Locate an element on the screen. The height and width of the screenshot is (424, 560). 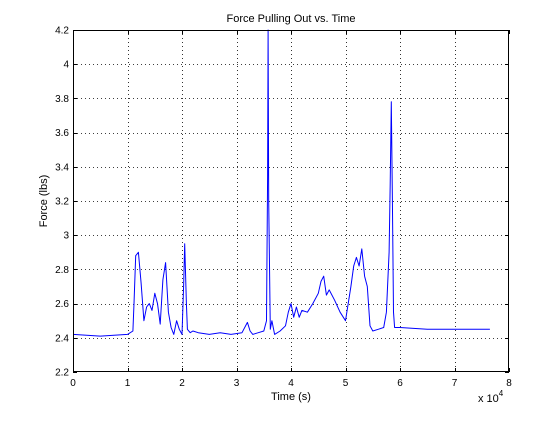
x-axis-multiplier-base: x 10 is located at coordinates (488, 399).